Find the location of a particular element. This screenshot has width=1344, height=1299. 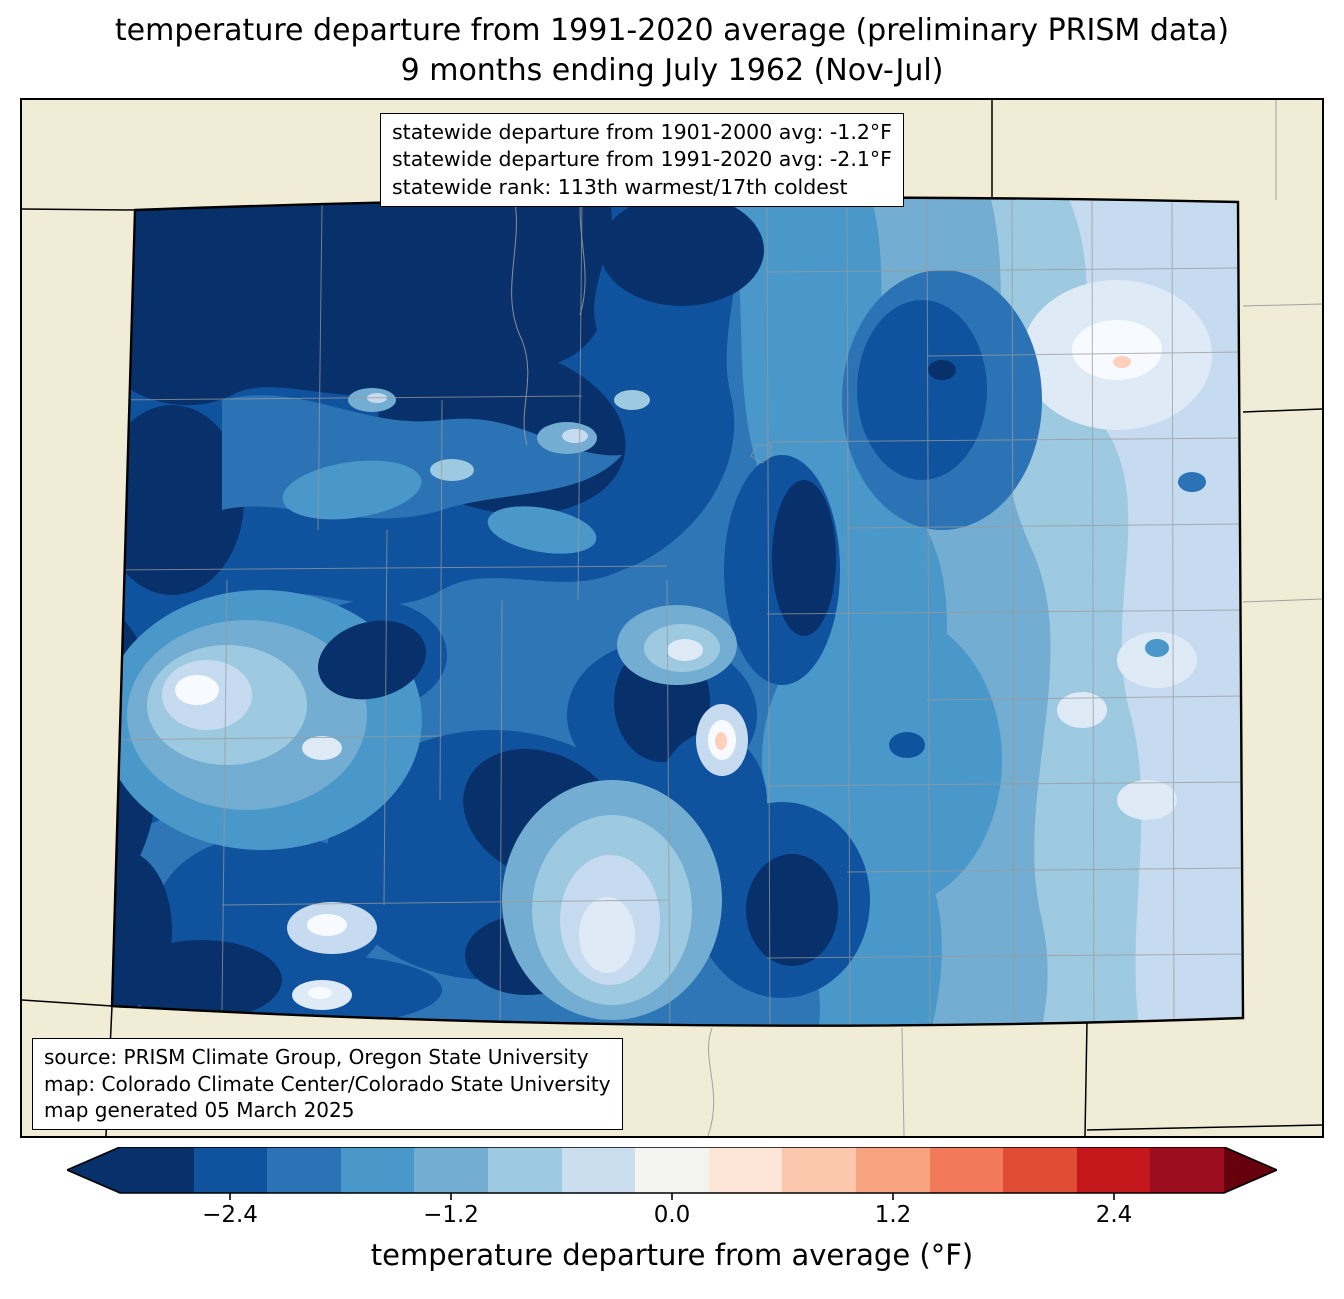

source-line-3: map generated 05 March 2025 is located at coordinates (199, 1110).